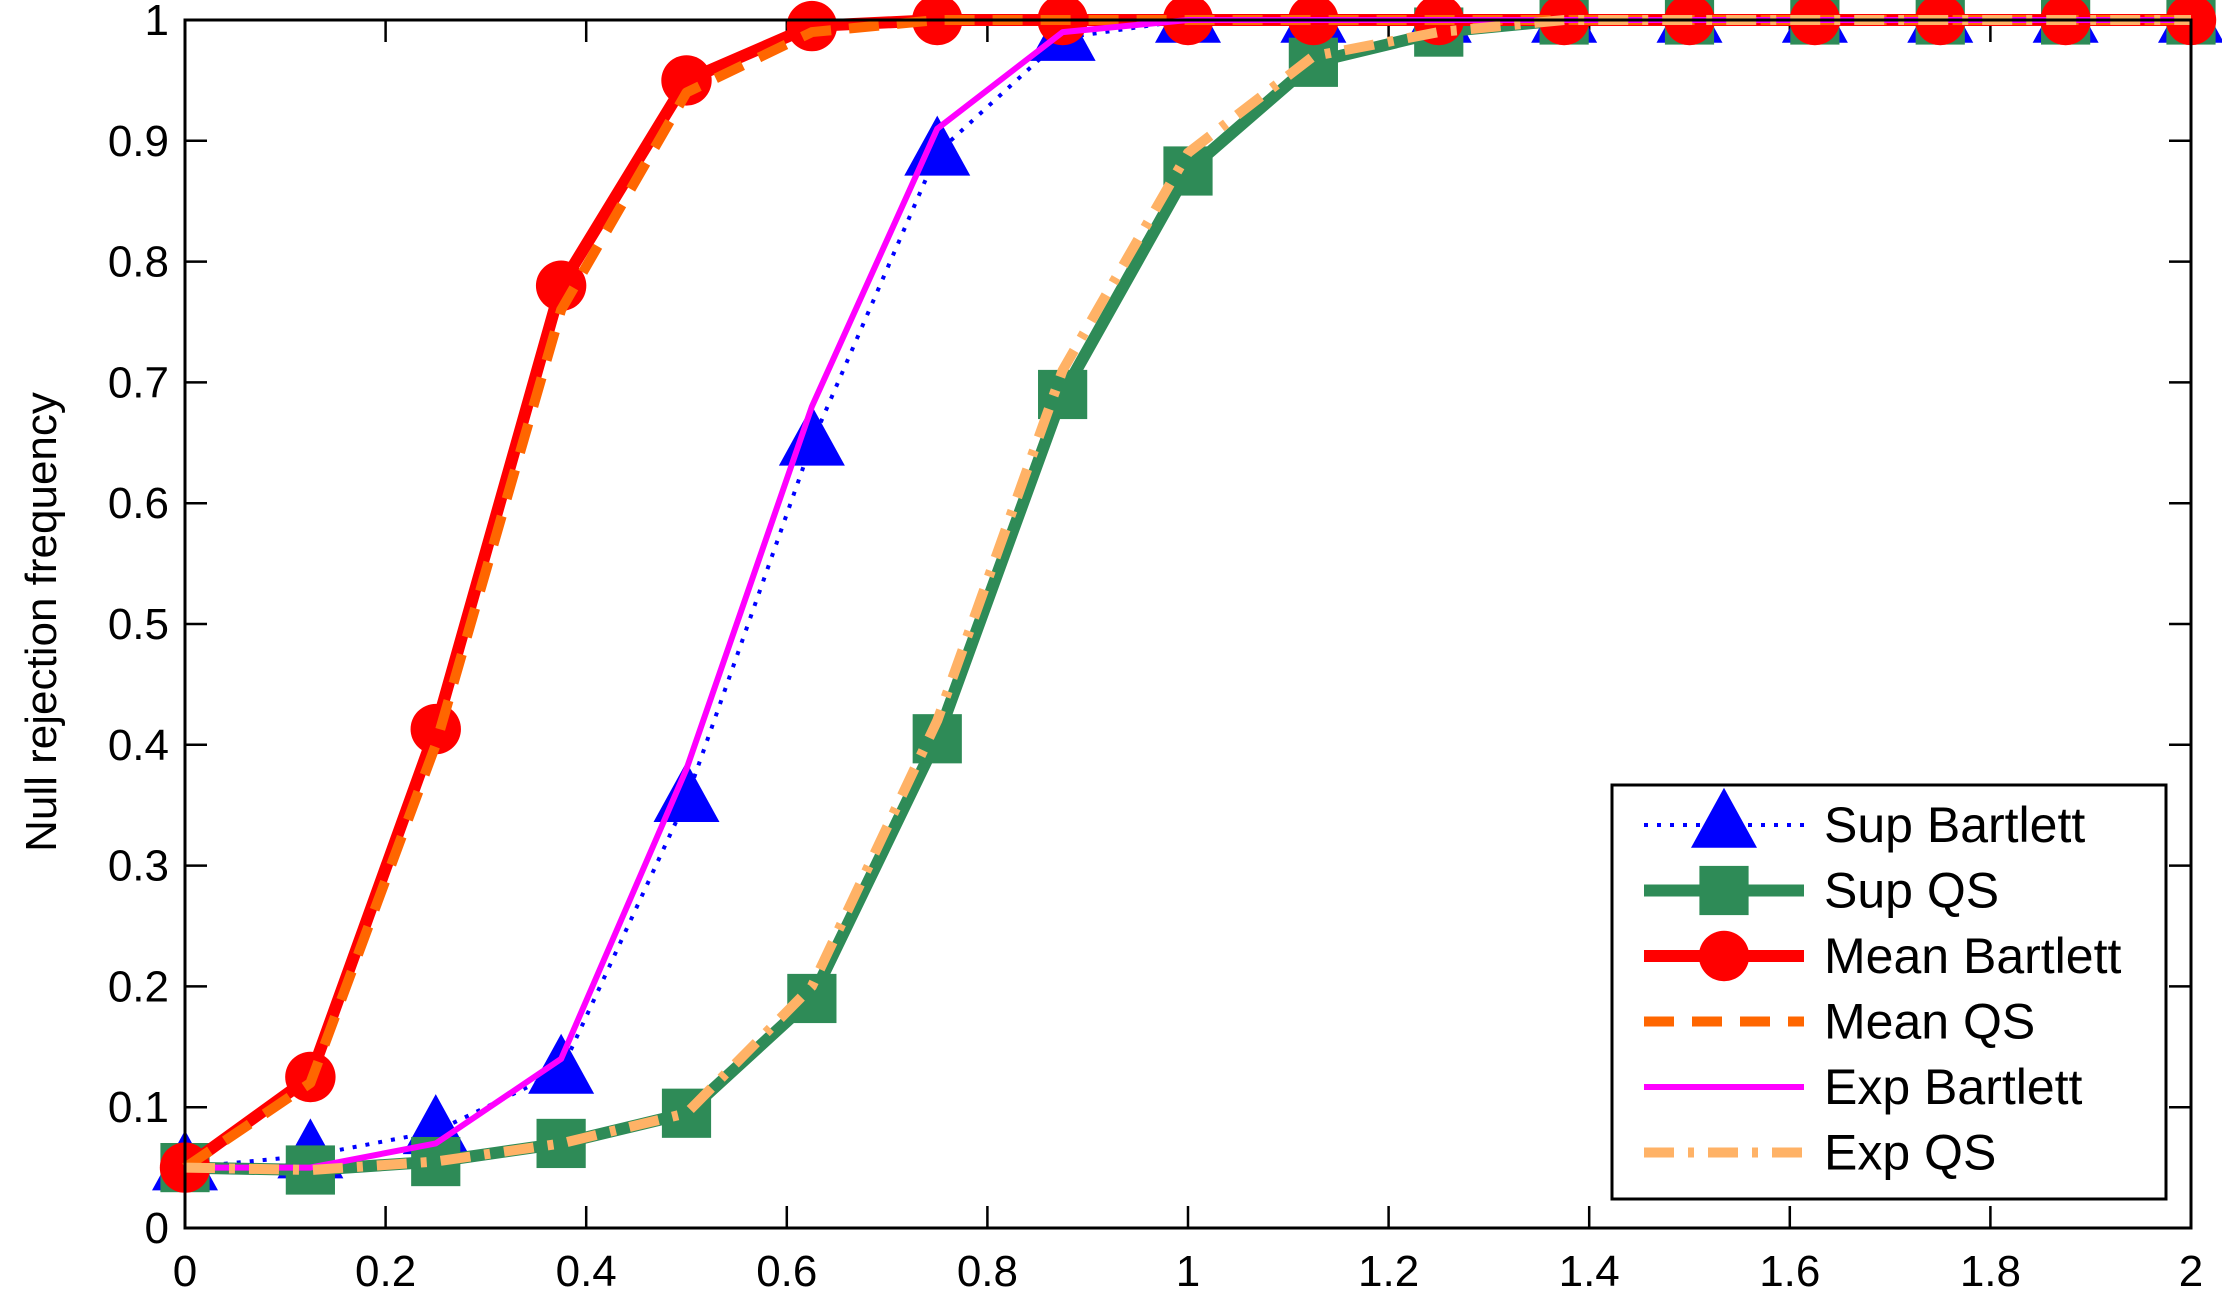  I want to click on x-tick-label: 0, so click(185, 1271).